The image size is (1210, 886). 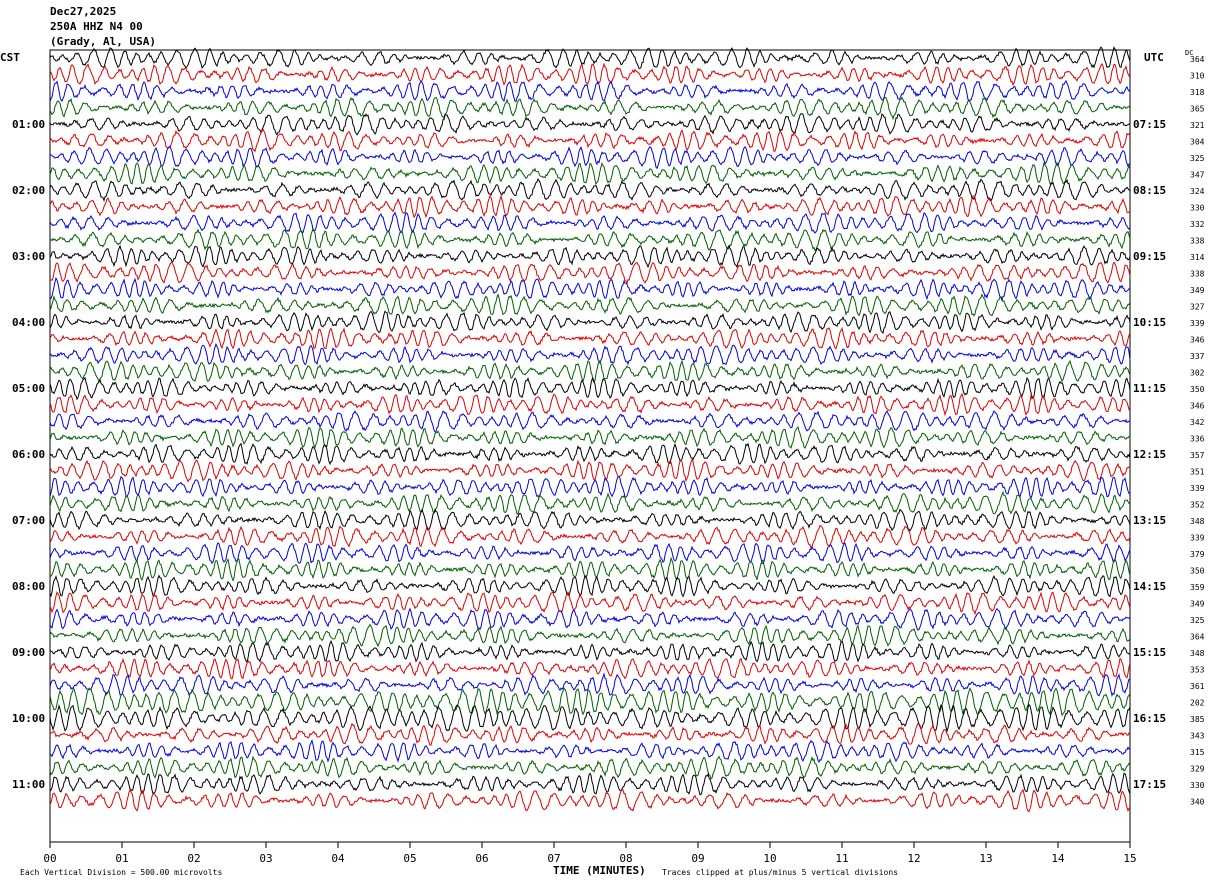 What do you see at coordinates (1197, 769) in the screenshot?
I see `dc-offset-value: 329` at bounding box center [1197, 769].